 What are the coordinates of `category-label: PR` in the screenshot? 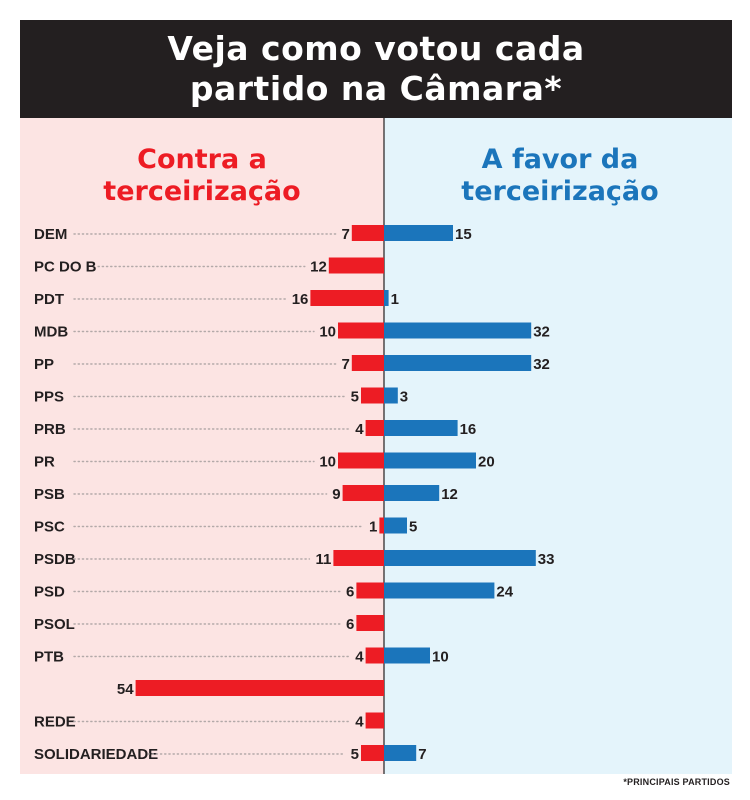 It's located at (44, 462).